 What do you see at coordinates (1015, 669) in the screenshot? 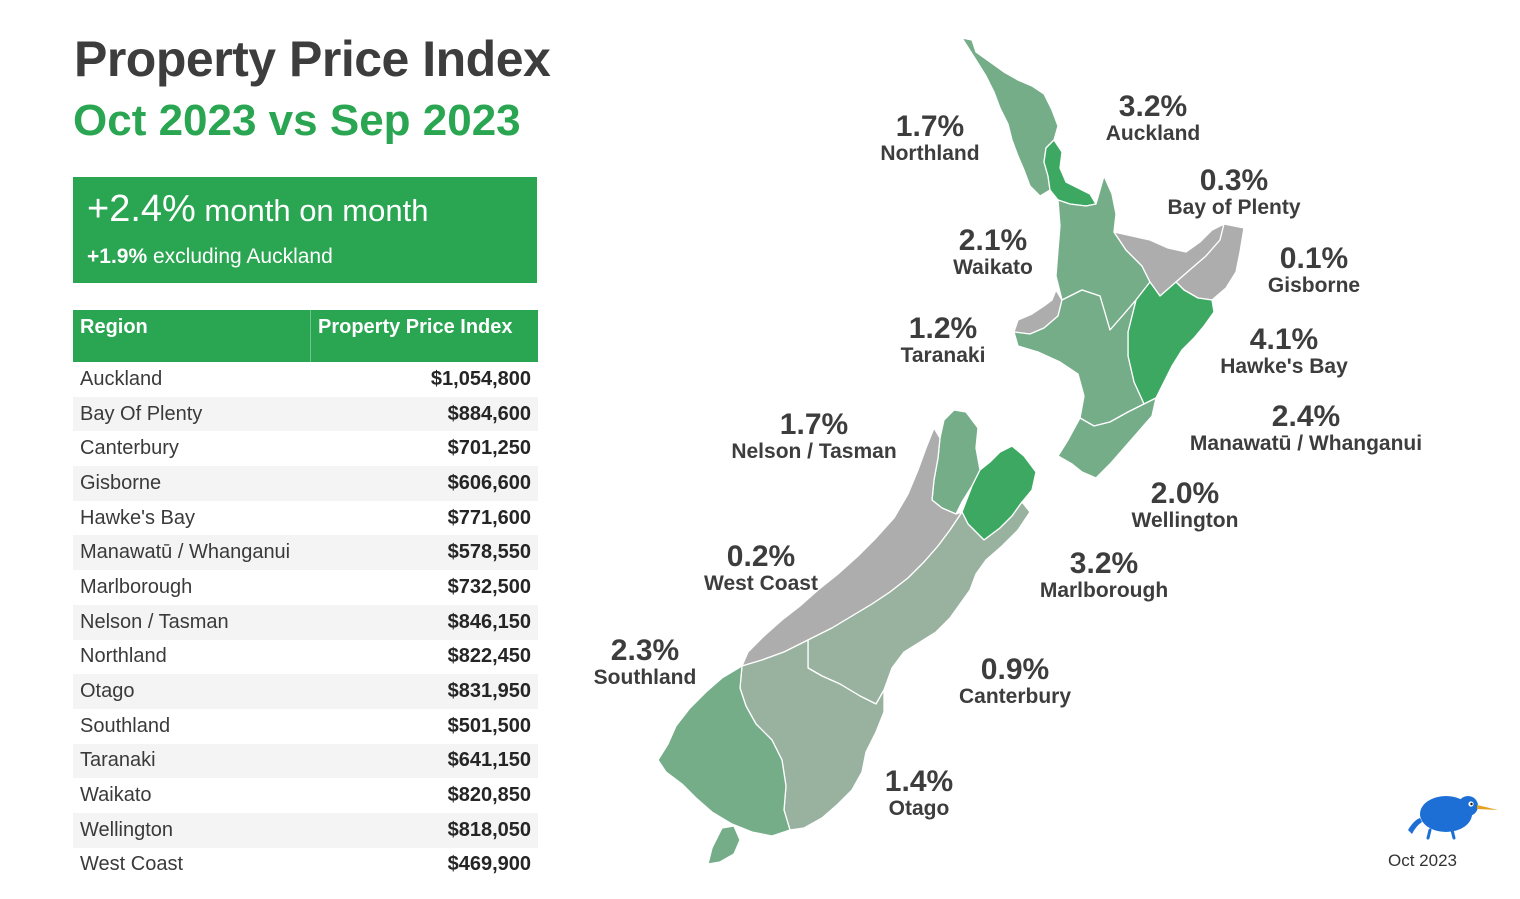
I see `map-label-pct: 0.9%` at bounding box center [1015, 669].